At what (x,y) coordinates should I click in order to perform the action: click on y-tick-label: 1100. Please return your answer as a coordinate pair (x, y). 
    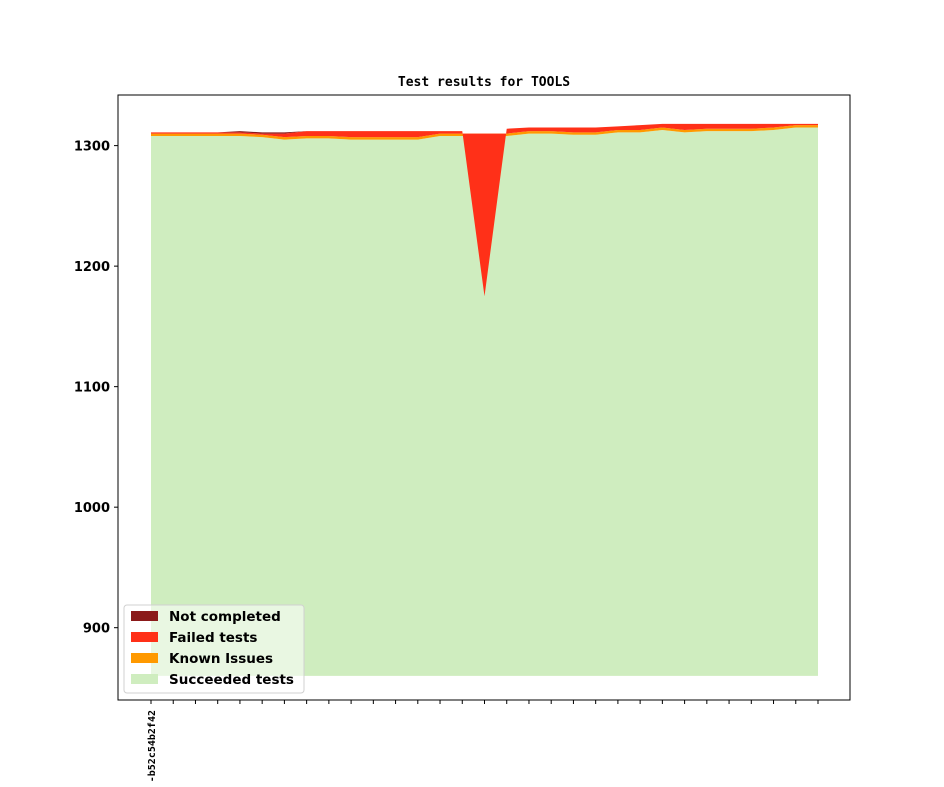
    Looking at the image, I should click on (92, 388).